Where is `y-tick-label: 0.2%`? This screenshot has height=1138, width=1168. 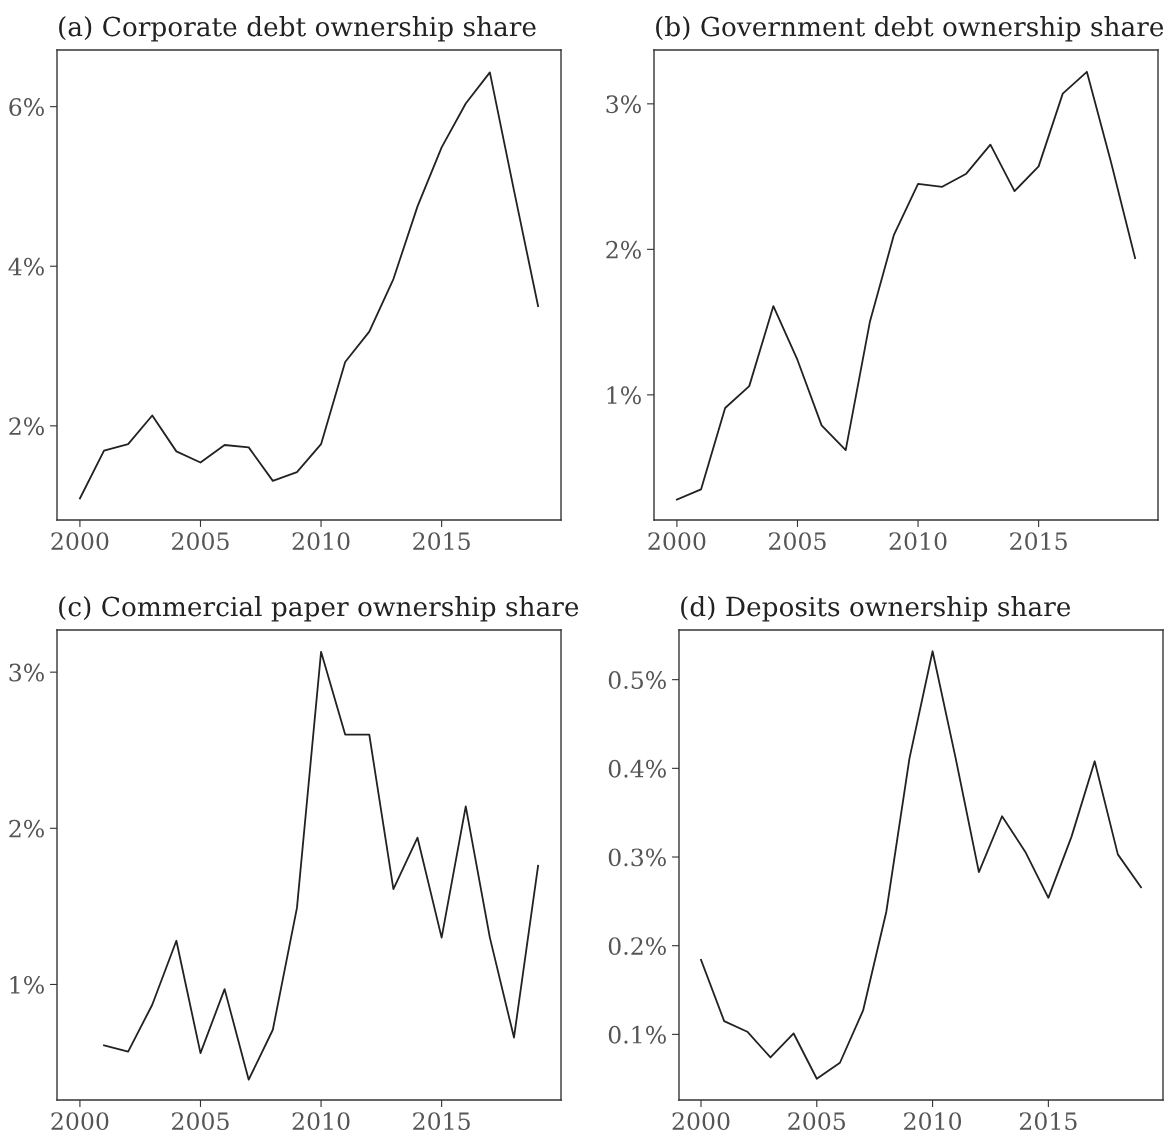 y-tick-label: 0.2% is located at coordinates (637, 946).